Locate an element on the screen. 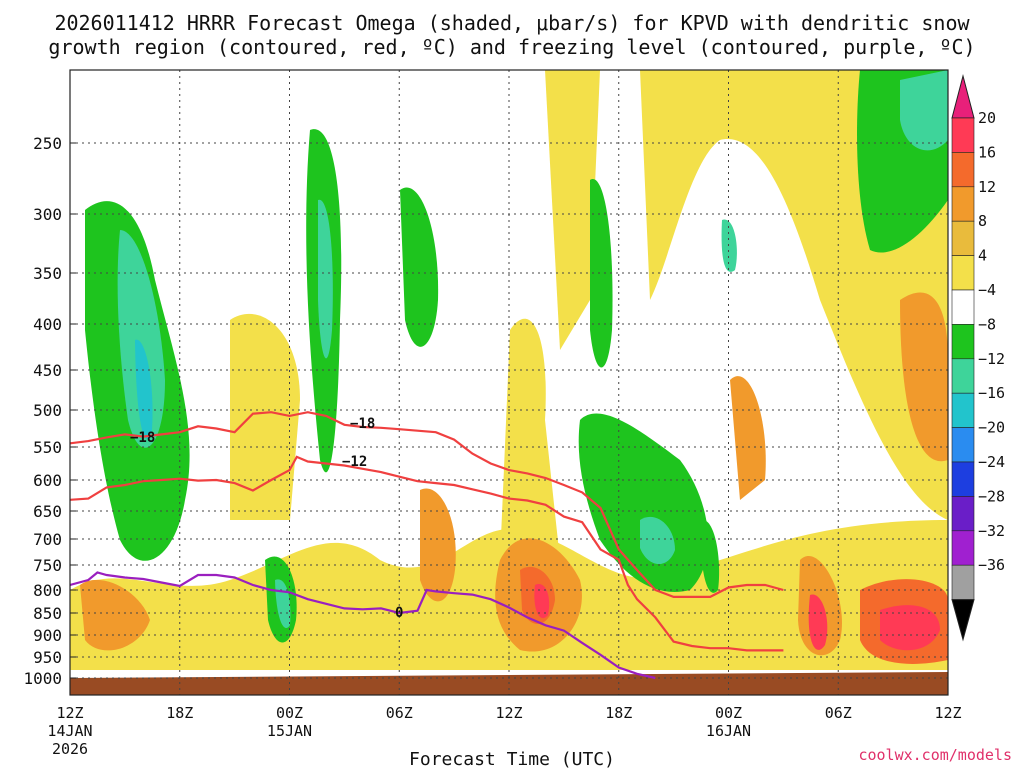 This screenshot has height=768, width=1024. y-tick-label: 900 is located at coordinates (47, 635).